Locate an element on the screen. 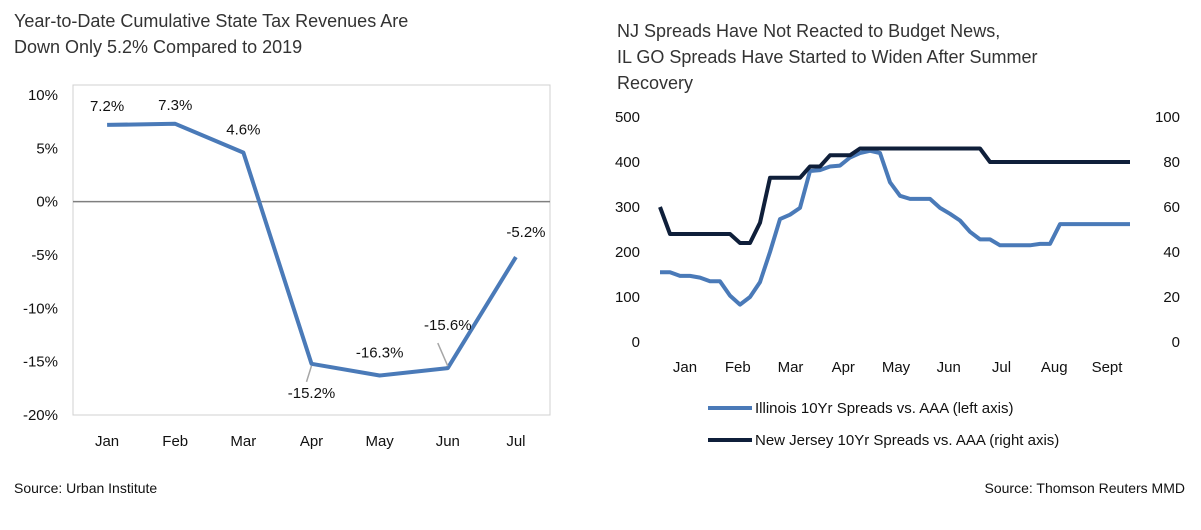 The height and width of the screenshot is (530, 1201). y-right-tick-label: 0 is located at coordinates (1176, 342).